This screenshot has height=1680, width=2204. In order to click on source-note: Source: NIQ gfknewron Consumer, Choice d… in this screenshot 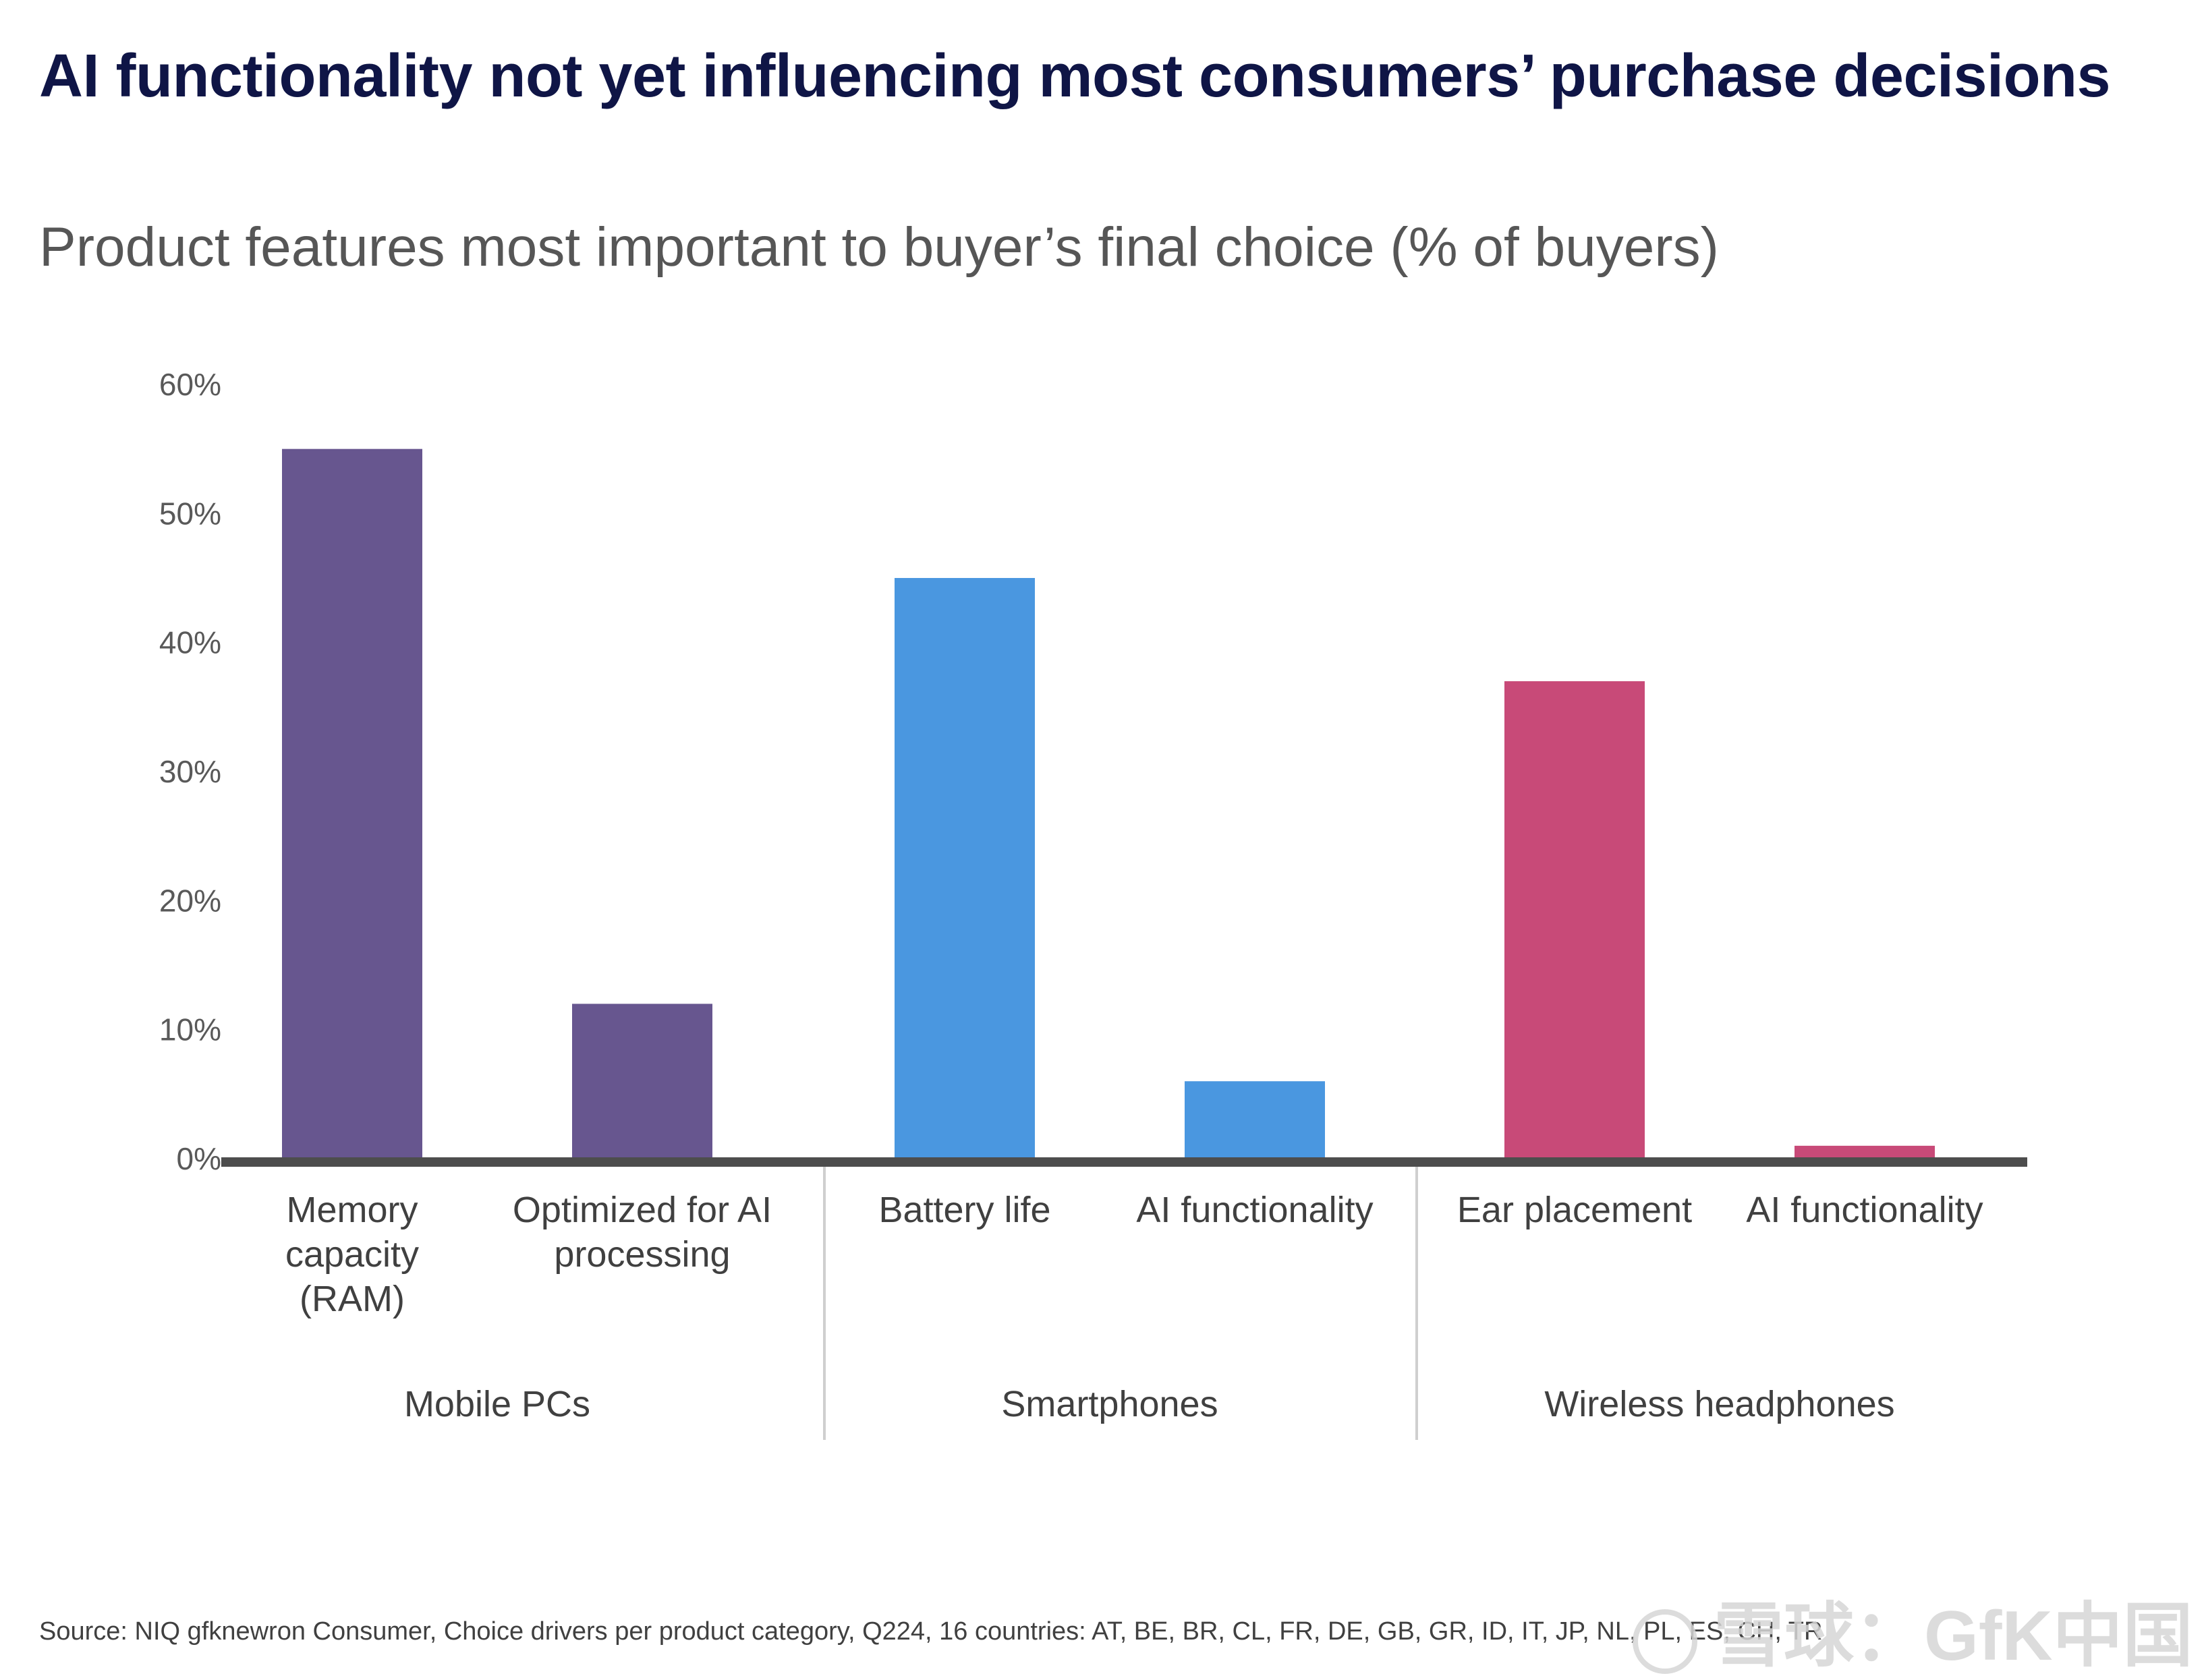, I will do `click(931, 1631)`.